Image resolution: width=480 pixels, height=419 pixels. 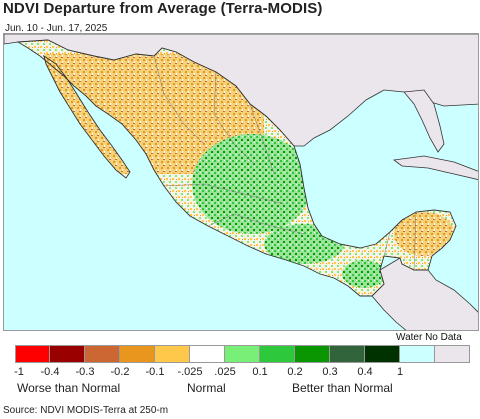 I want to click on baja-california, so click(x=87, y=116).